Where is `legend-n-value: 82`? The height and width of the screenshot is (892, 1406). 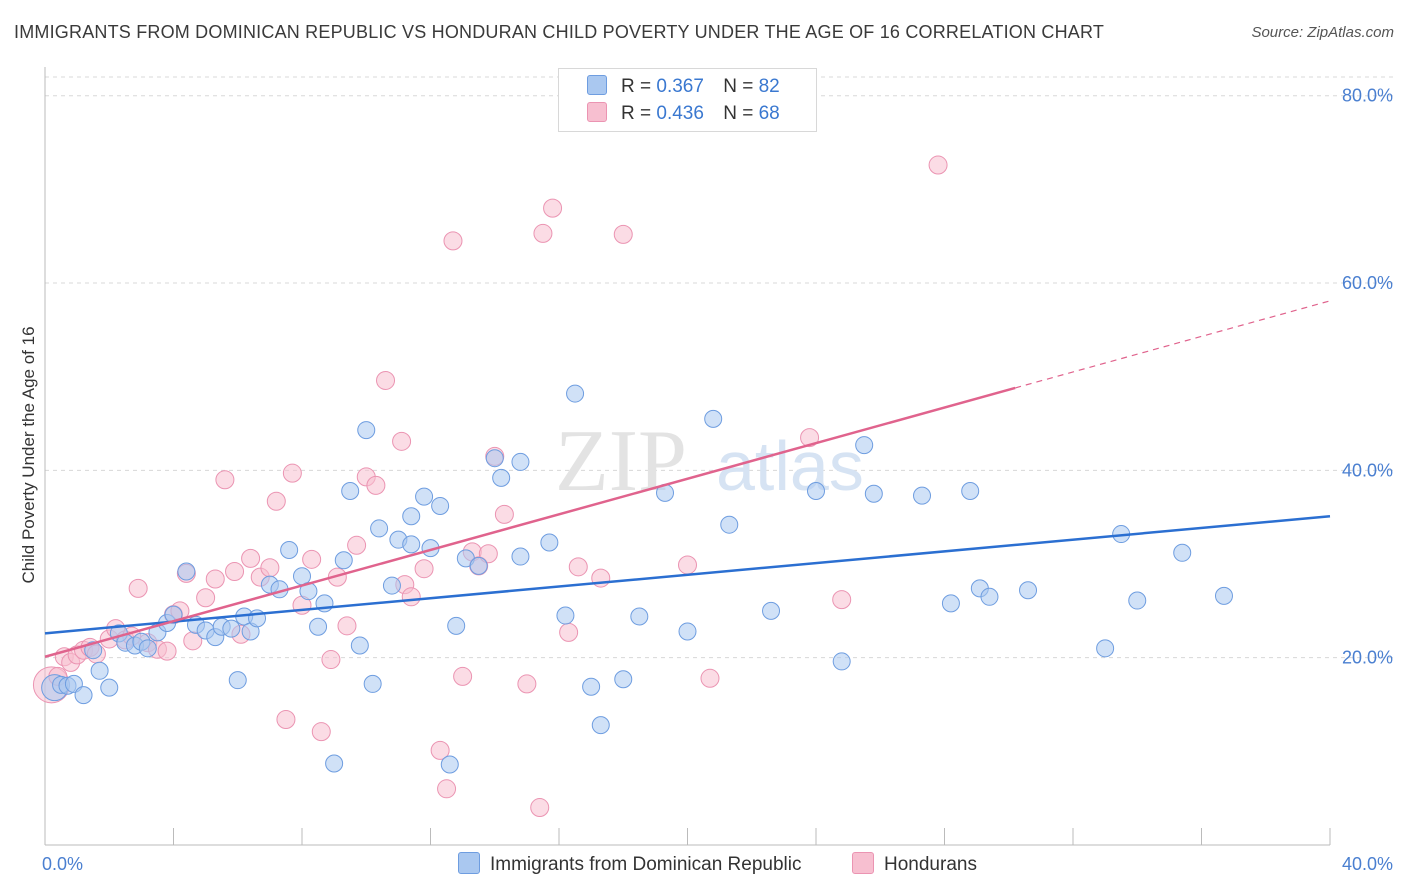 legend-n-value: 82 is located at coordinates (769, 86).